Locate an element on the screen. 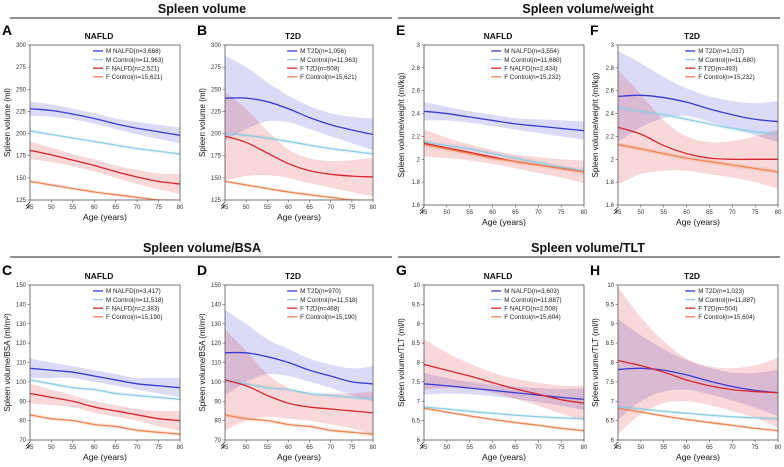 The width and height of the screenshot is (784, 467). y-tick-label: 2.2 is located at coordinates (416, 137).